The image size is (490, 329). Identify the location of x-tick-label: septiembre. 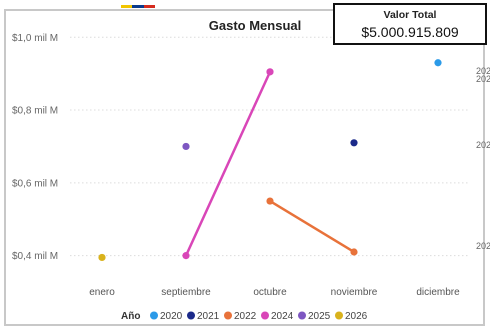
(186, 292).